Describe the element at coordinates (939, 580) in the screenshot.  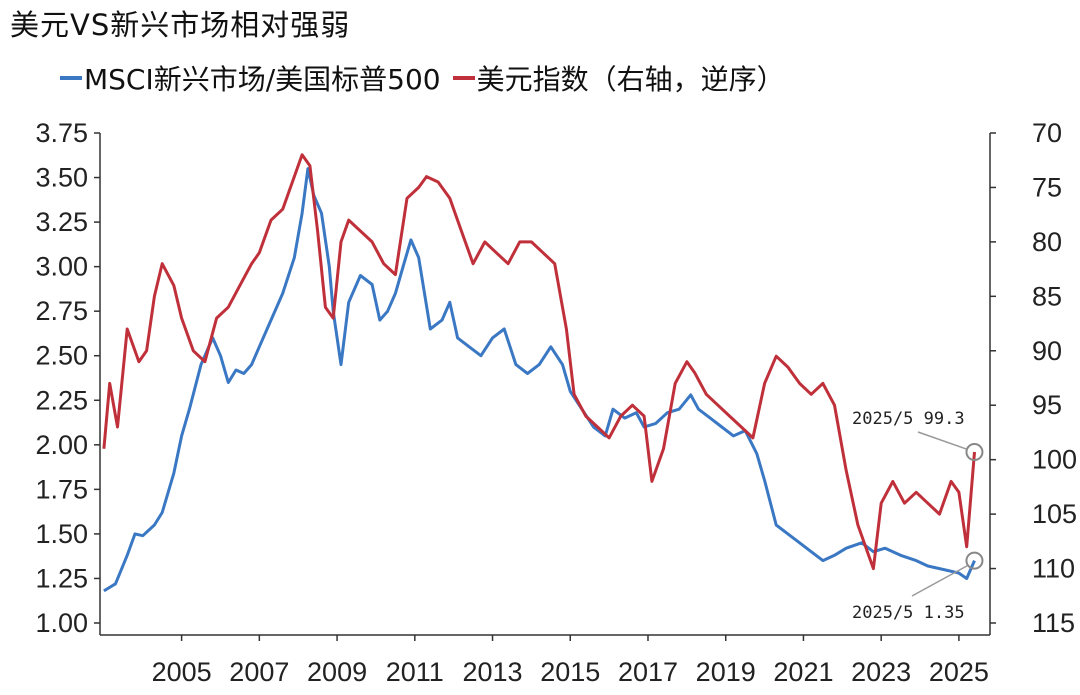
I see `annotation-leader-msci` at that location.